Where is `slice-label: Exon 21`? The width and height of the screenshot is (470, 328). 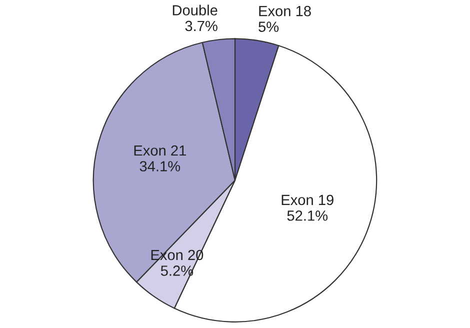
slice-label: Exon 21 is located at coordinates (160, 150).